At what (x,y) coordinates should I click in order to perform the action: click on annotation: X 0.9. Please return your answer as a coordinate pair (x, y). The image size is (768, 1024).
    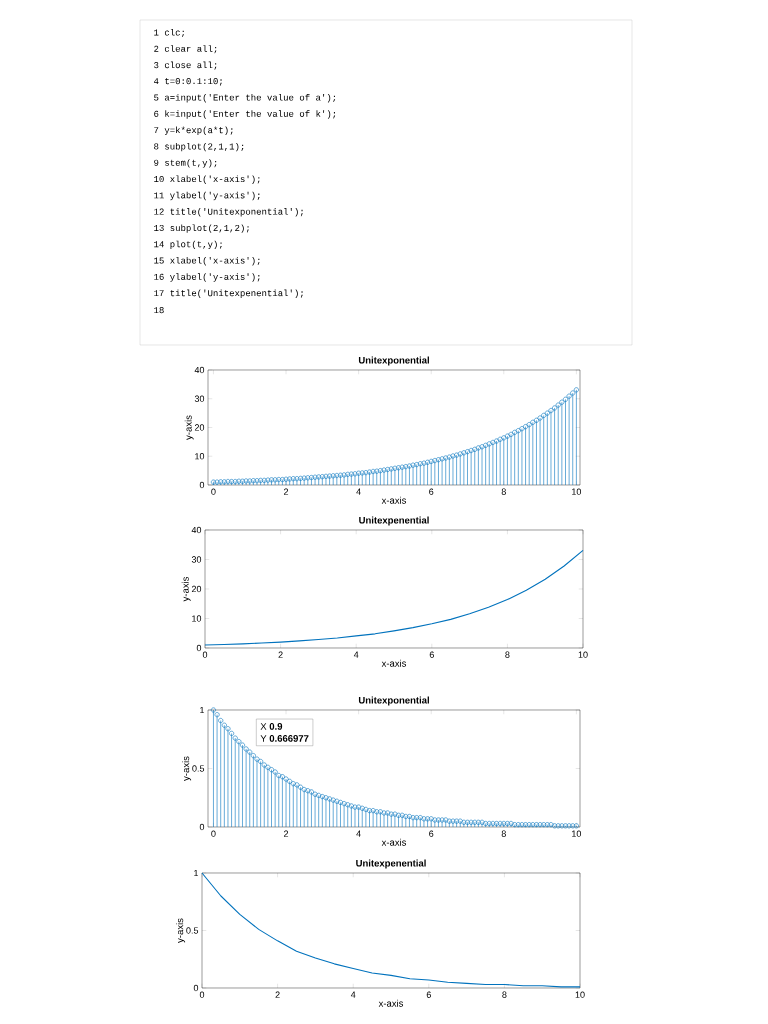
    Looking at the image, I should click on (271, 726).